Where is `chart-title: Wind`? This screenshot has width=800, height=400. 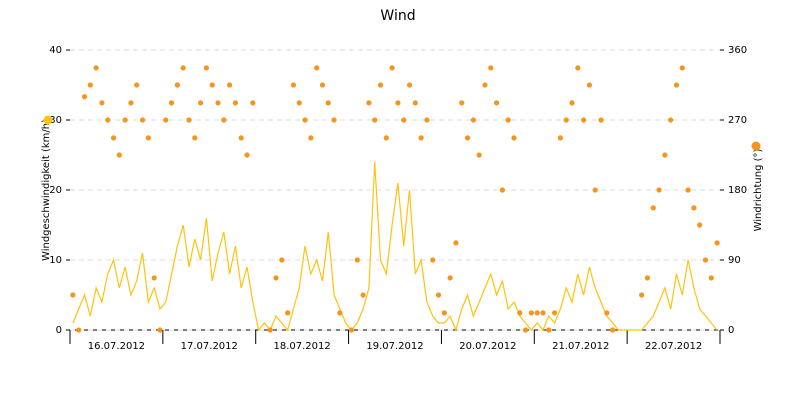
chart-title: Wind is located at coordinates (397, 16).